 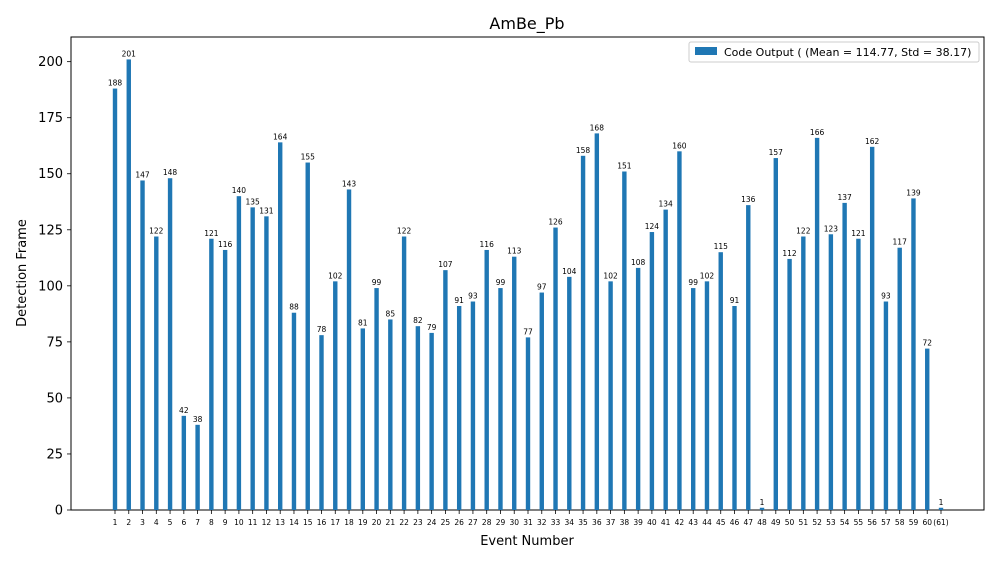 I want to click on value-label-59: 139, so click(x=913, y=192).